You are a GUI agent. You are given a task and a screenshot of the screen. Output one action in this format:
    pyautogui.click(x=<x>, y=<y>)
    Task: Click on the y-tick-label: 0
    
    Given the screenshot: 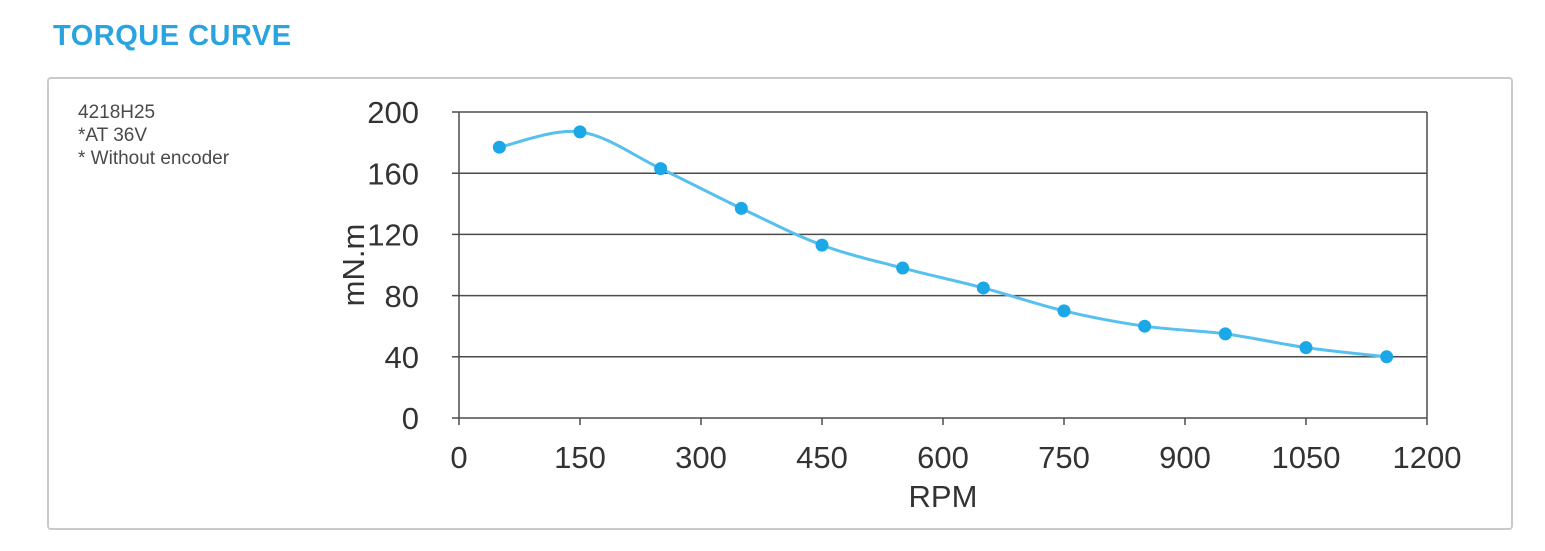 What is the action you would take?
    pyautogui.click(x=410, y=418)
    